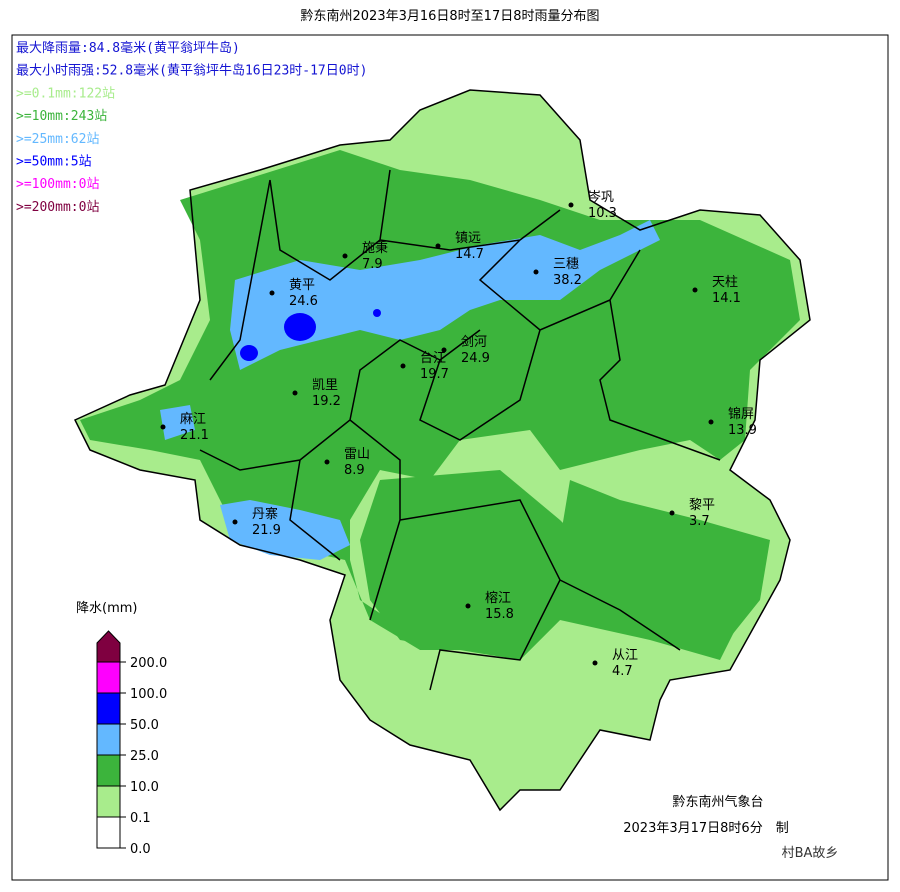 The image size is (900, 892). What do you see at coordinates (602, 213) in the screenshot?
I see `station-value: 10.3` at bounding box center [602, 213].